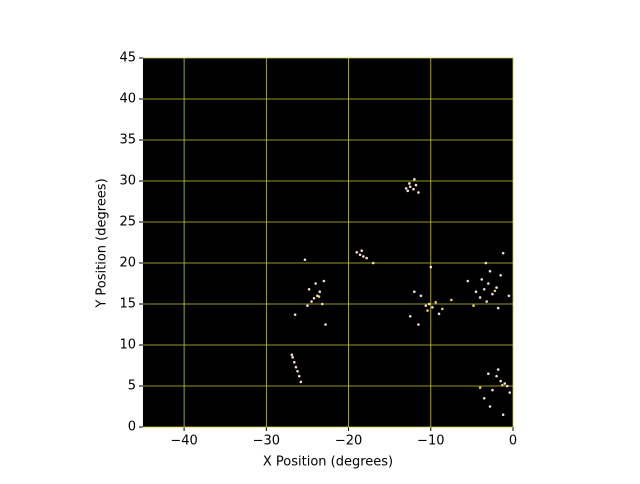 The width and height of the screenshot is (640, 484). Describe the element at coordinates (127, 140) in the screenshot. I see `y-tick-label: 35` at that location.